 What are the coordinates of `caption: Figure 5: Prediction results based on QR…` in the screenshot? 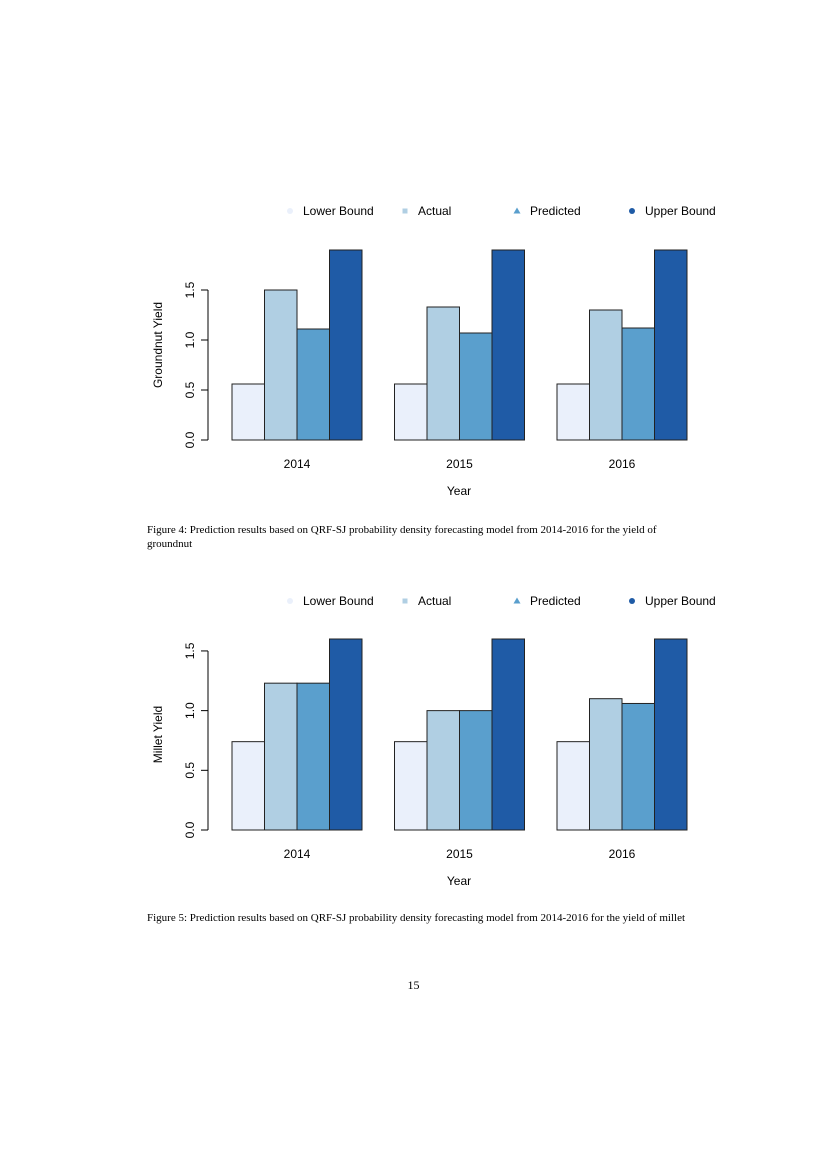 It's located at (416, 918).